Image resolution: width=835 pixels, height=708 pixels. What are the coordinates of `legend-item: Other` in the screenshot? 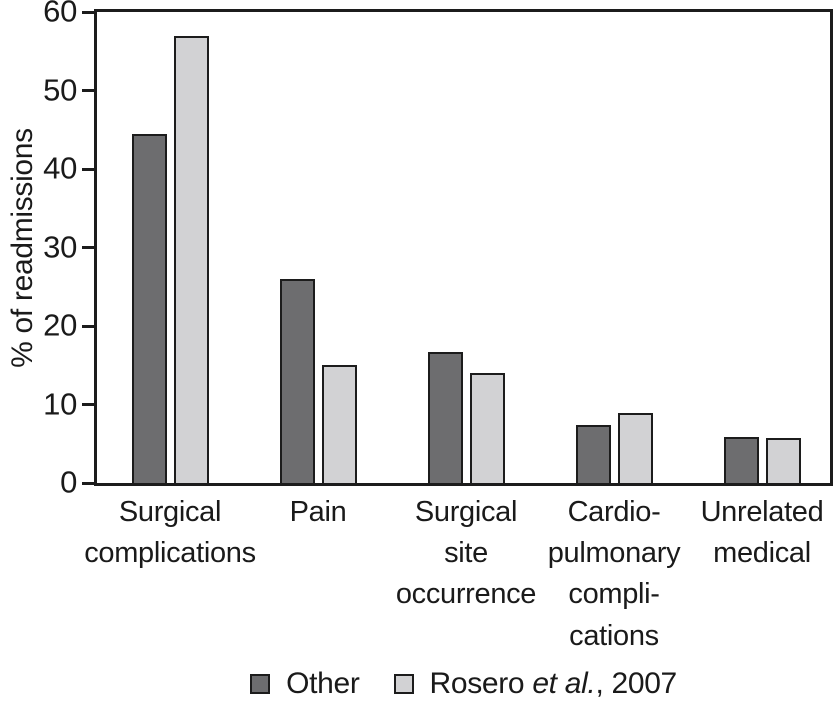 It's located at (305, 684).